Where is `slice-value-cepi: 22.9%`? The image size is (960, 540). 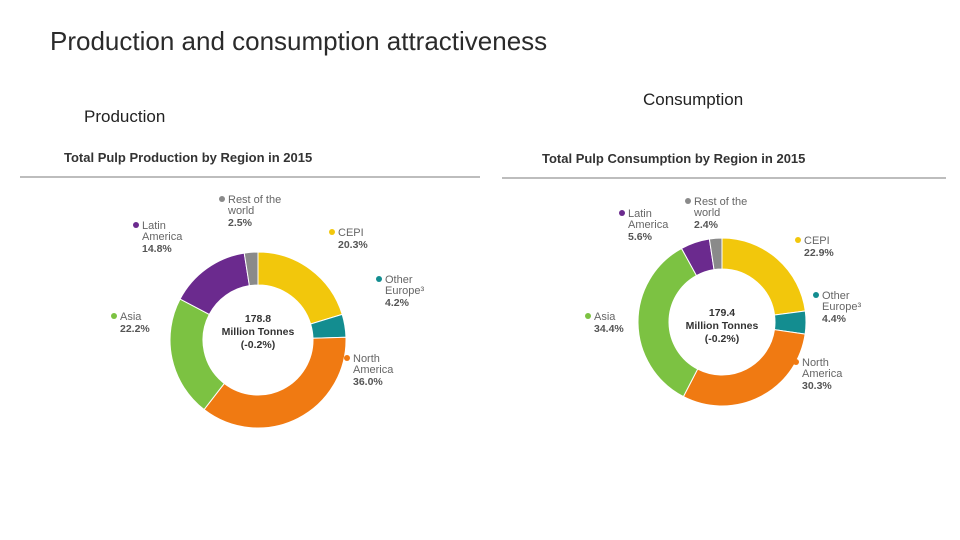
slice-value-cepi: 22.9% is located at coordinates (819, 253).